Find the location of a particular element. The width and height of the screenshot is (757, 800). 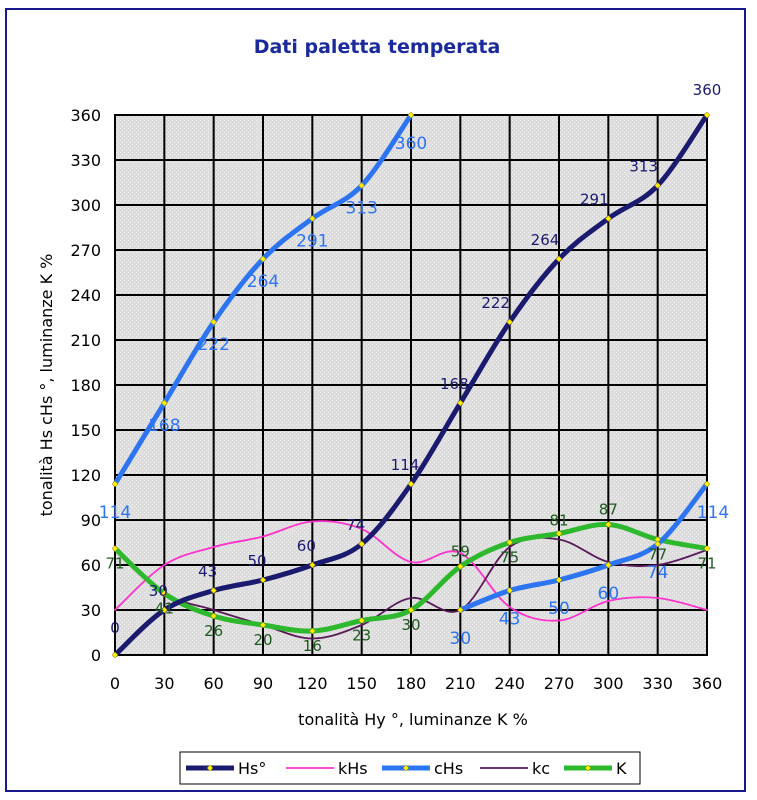

data-label: 77 is located at coordinates (657, 555).